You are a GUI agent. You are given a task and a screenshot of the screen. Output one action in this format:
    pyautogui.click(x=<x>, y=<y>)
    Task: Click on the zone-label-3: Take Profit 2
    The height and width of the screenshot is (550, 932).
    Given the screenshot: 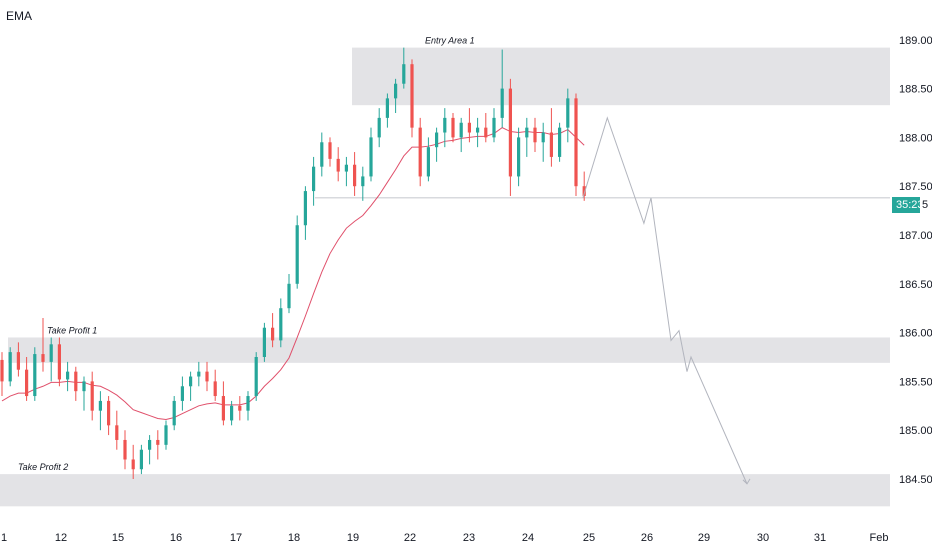 What is the action you would take?
    pyautogui.click(x=43, y=467)
    